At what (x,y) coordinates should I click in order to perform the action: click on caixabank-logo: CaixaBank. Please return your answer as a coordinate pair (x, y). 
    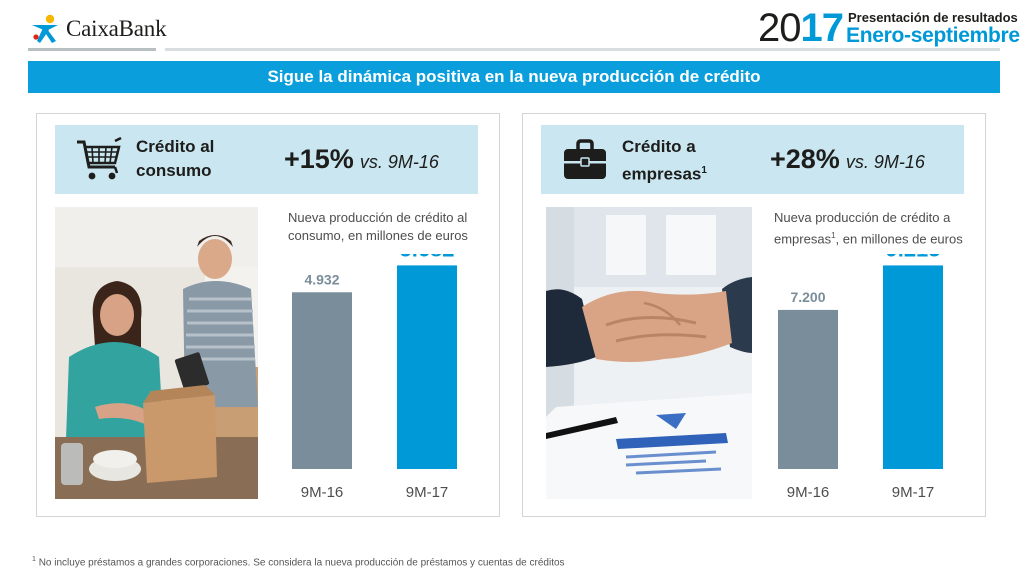
    Looking at the image, I should click on (97, 29).